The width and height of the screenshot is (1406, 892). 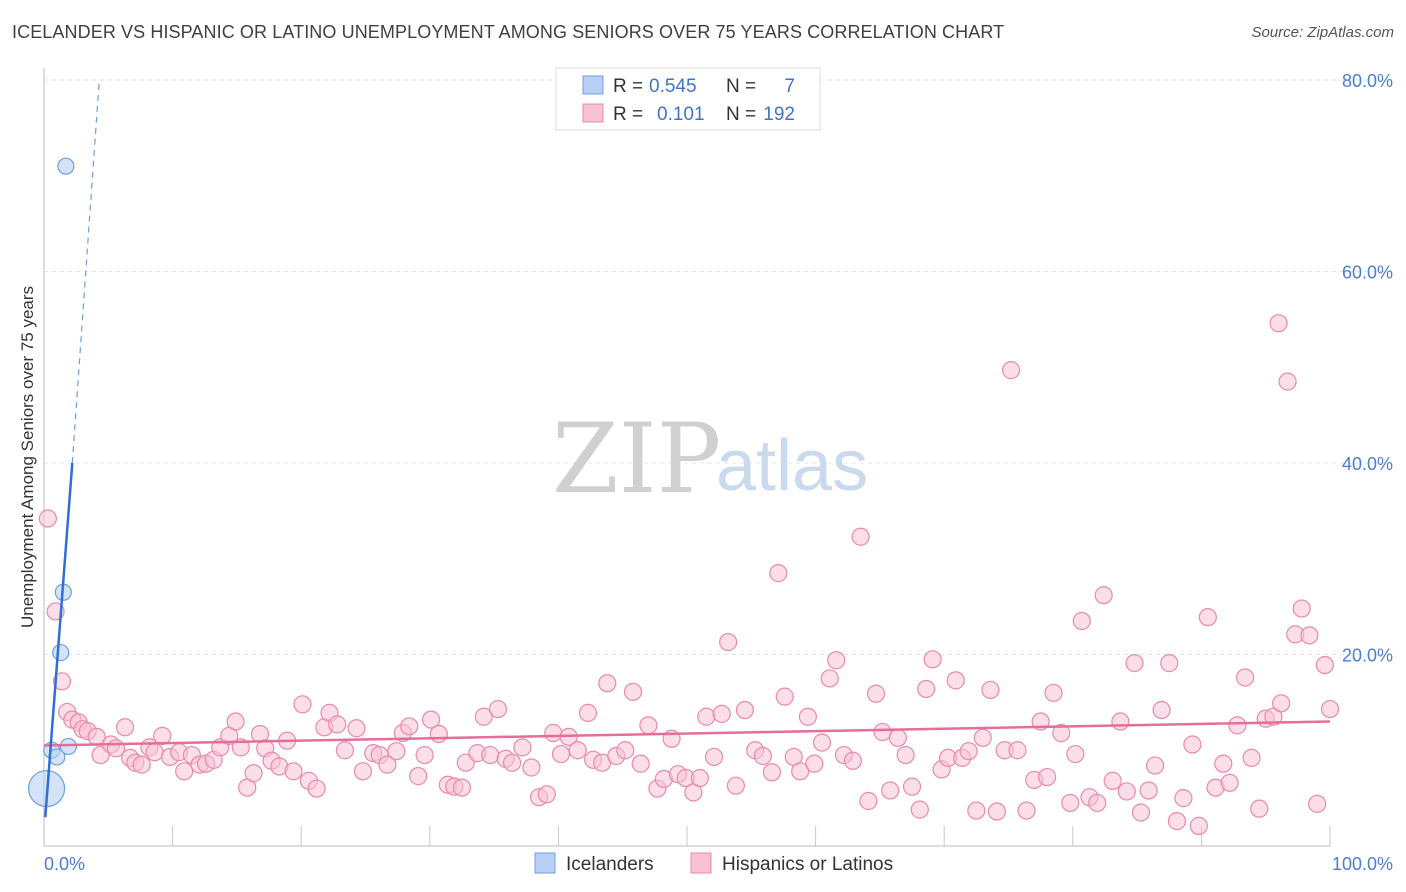 I want to click on watermark-atlas: atlas, so click(x=792, y=466).